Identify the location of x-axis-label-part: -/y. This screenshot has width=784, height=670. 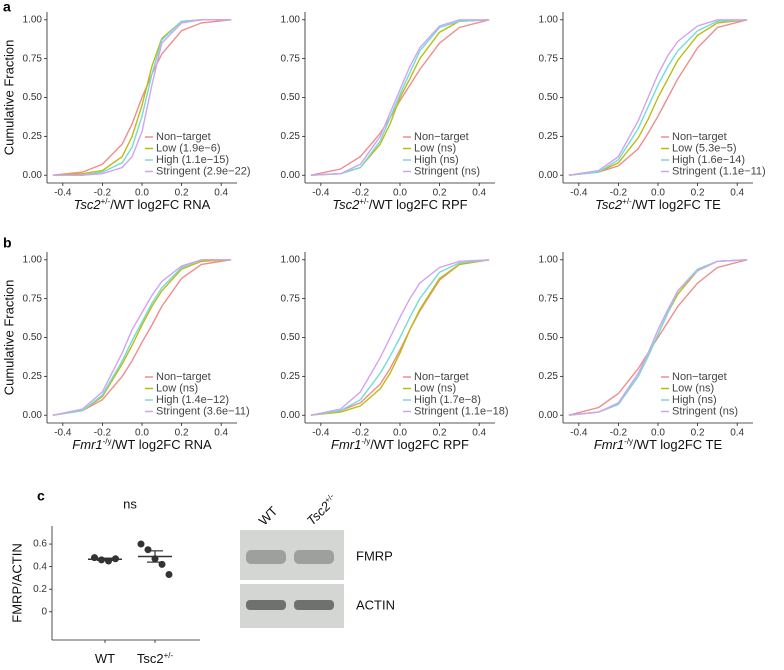
(107, 441).